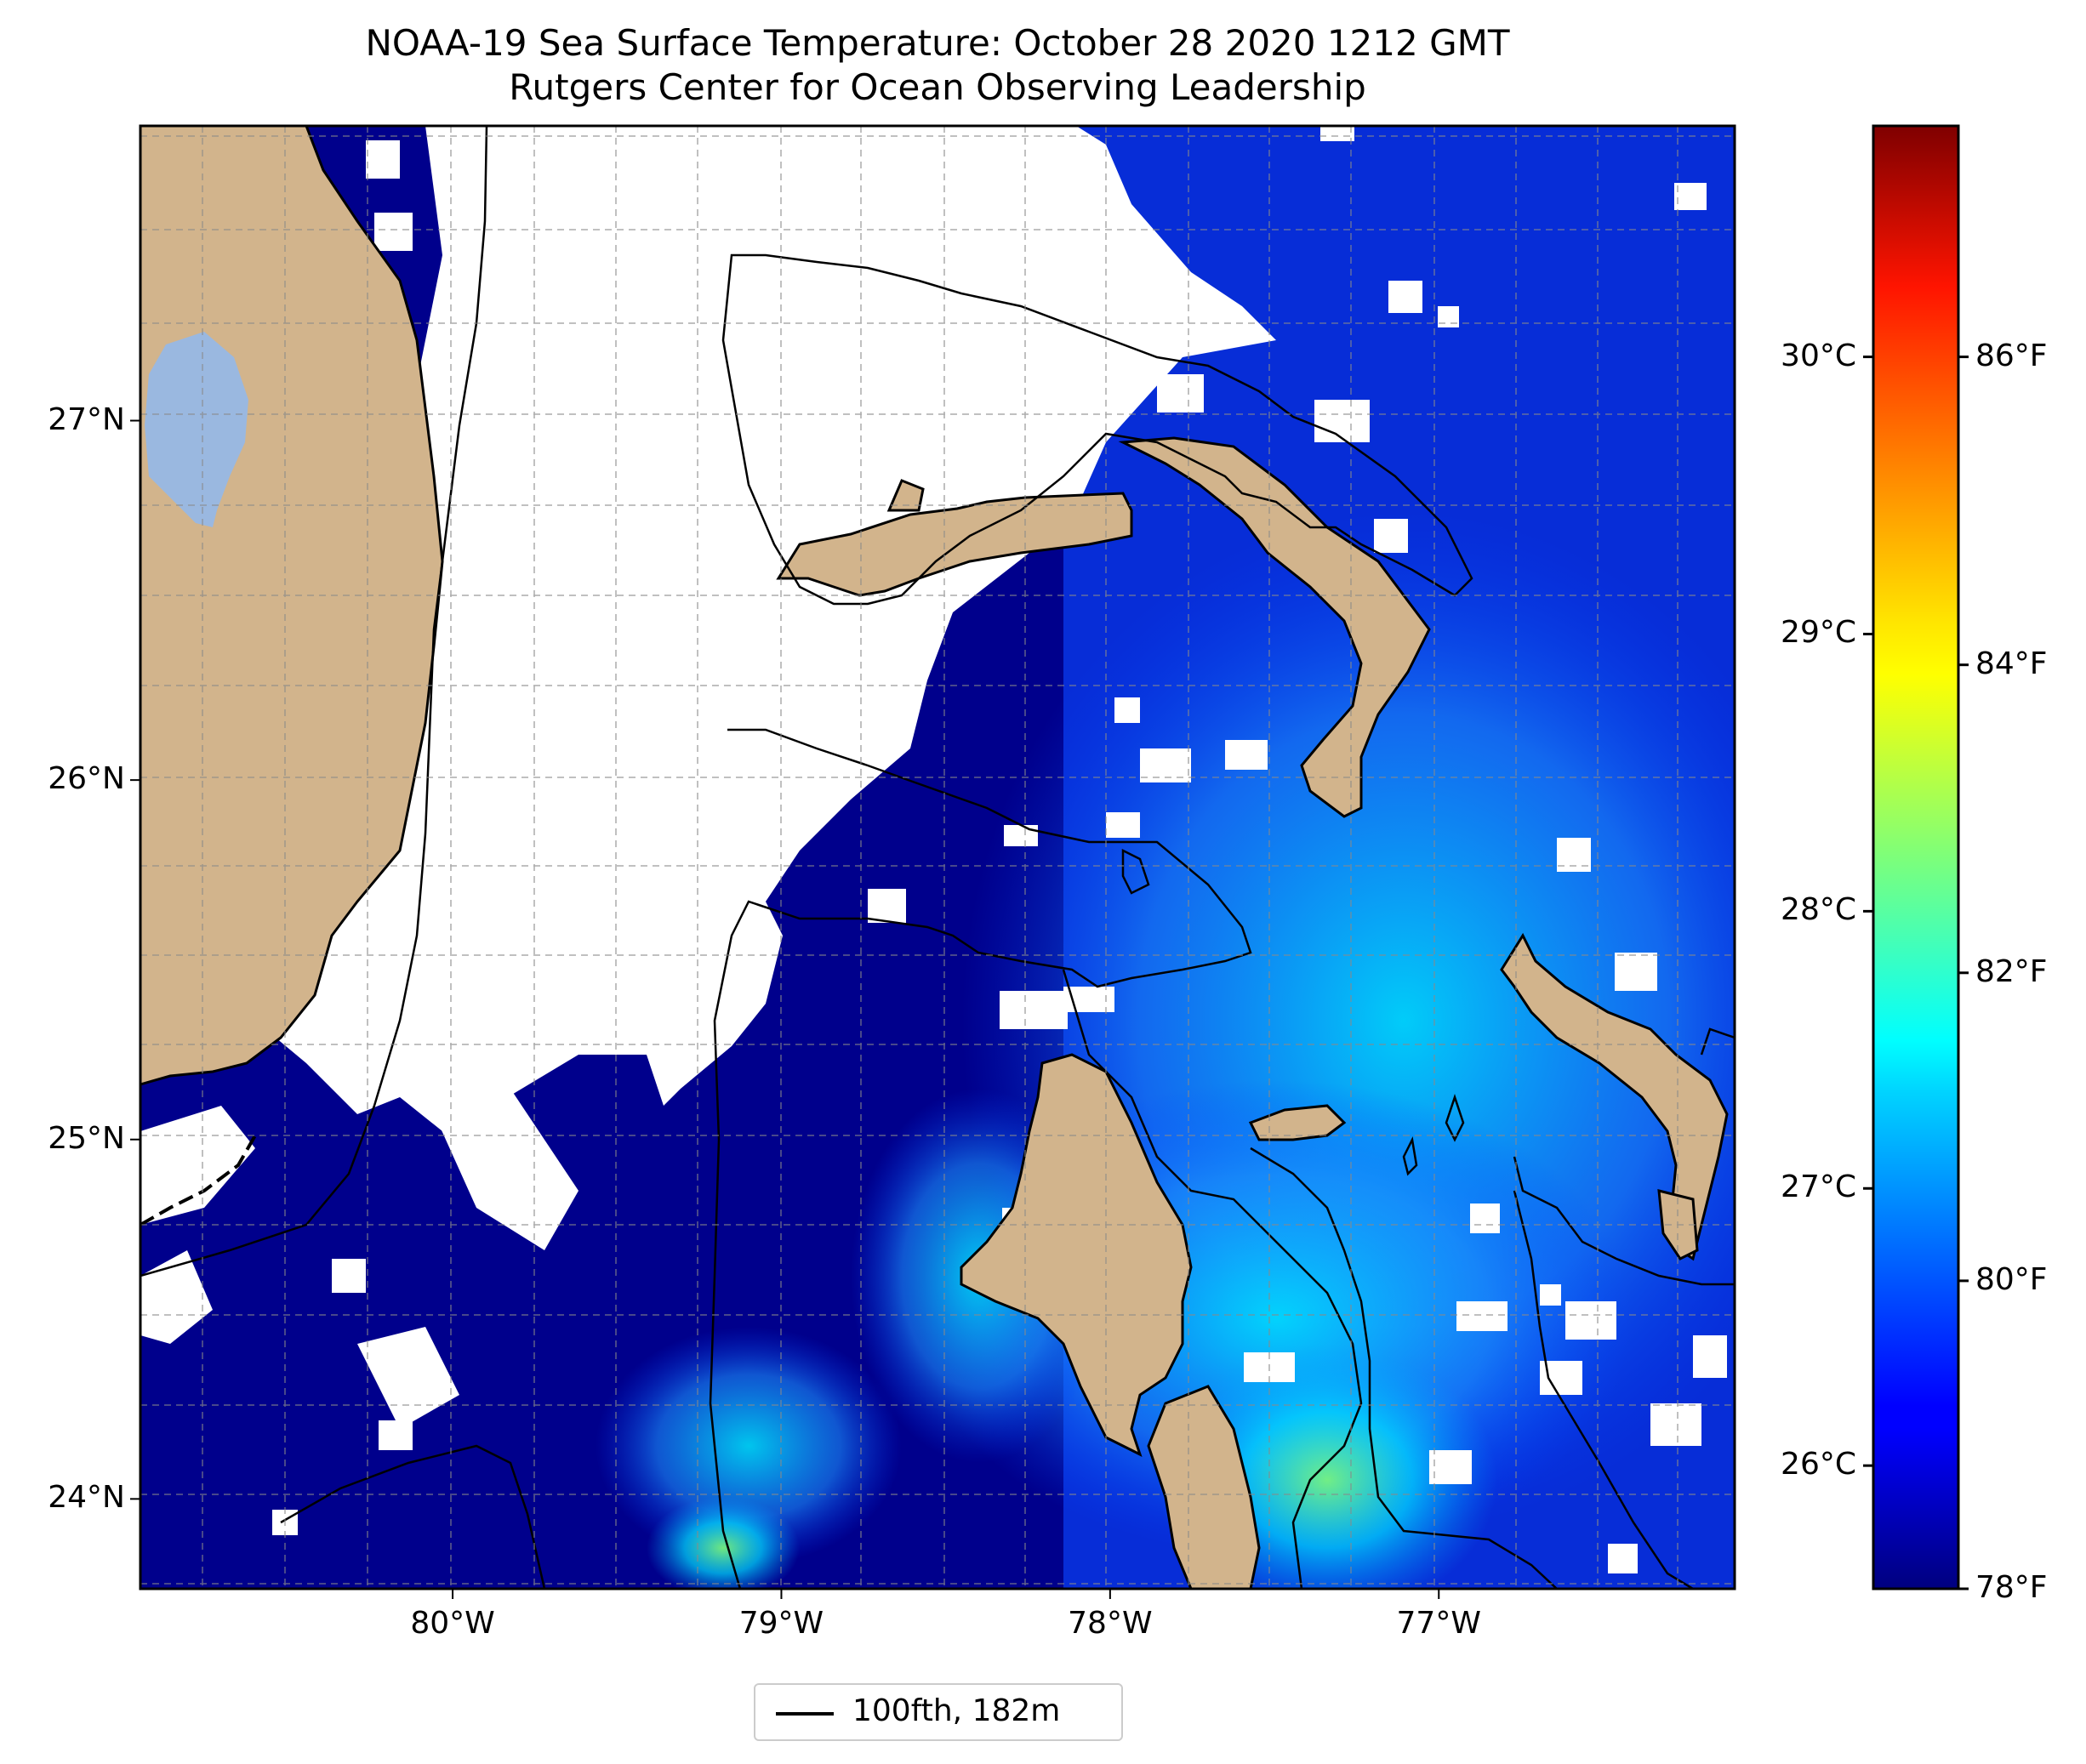 This screenshot has width=2086, height=1764. Describe the element at coordinates (1818, 910) in the screenshot. I see `colorbar-c-label: 28°C` at that location.